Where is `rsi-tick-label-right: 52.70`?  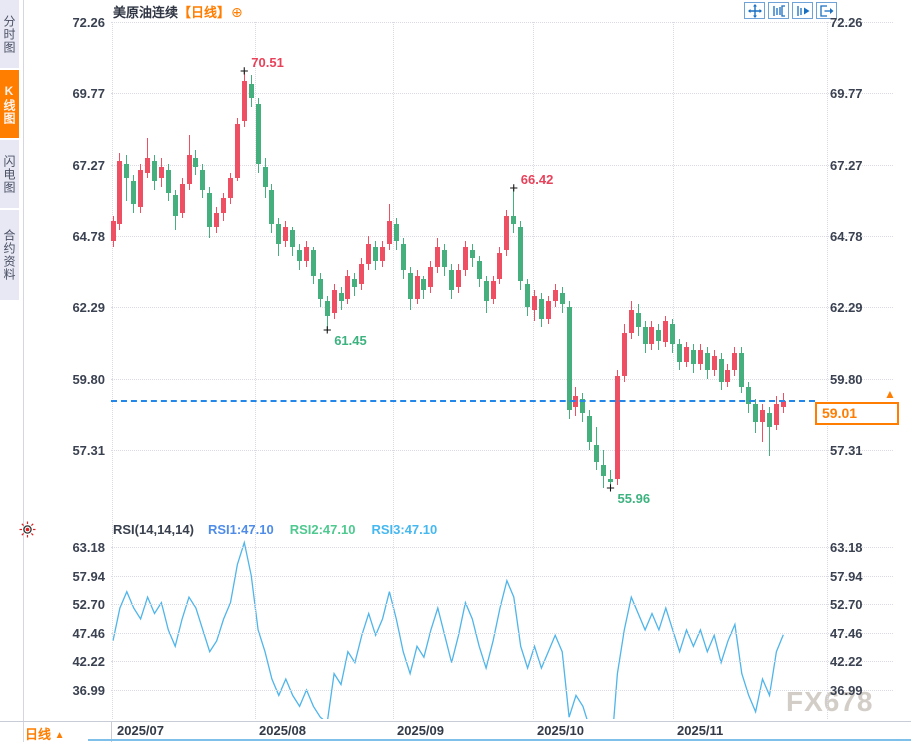
rsi-tick-label-right: 52.70 is located at coordinates (846, 604).